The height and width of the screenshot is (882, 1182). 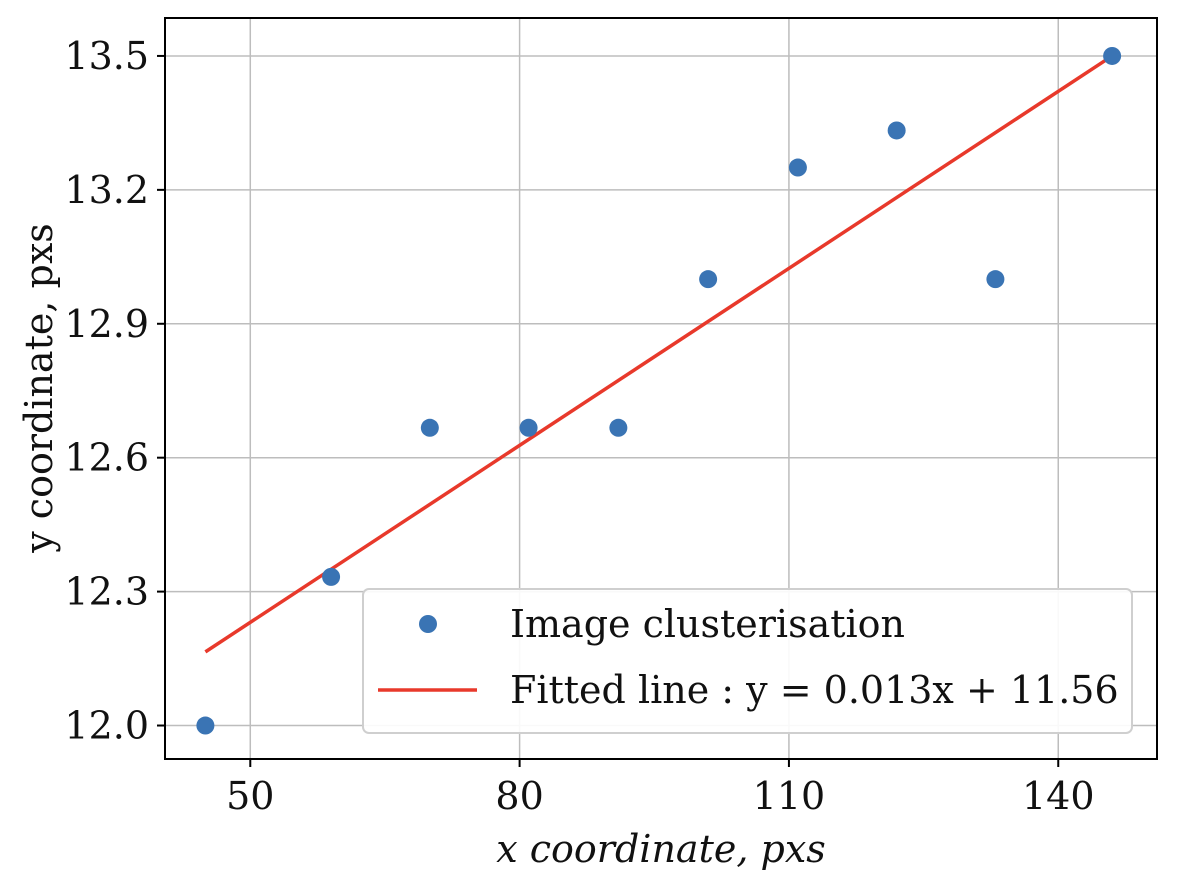 I want to click on x-tick-label: 110, so click(x=789, y=796).